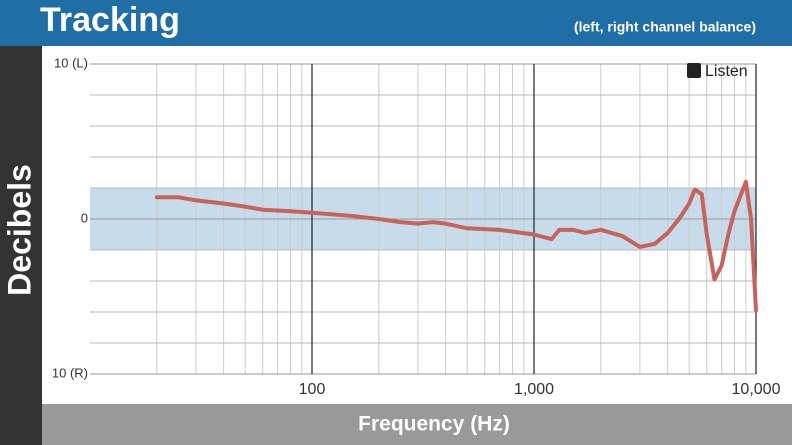 The image size is (792, 445). Describe the element at coordinates (71, 62) in the screenshot. I see `y-tick-label: 10 (L)` at that location.